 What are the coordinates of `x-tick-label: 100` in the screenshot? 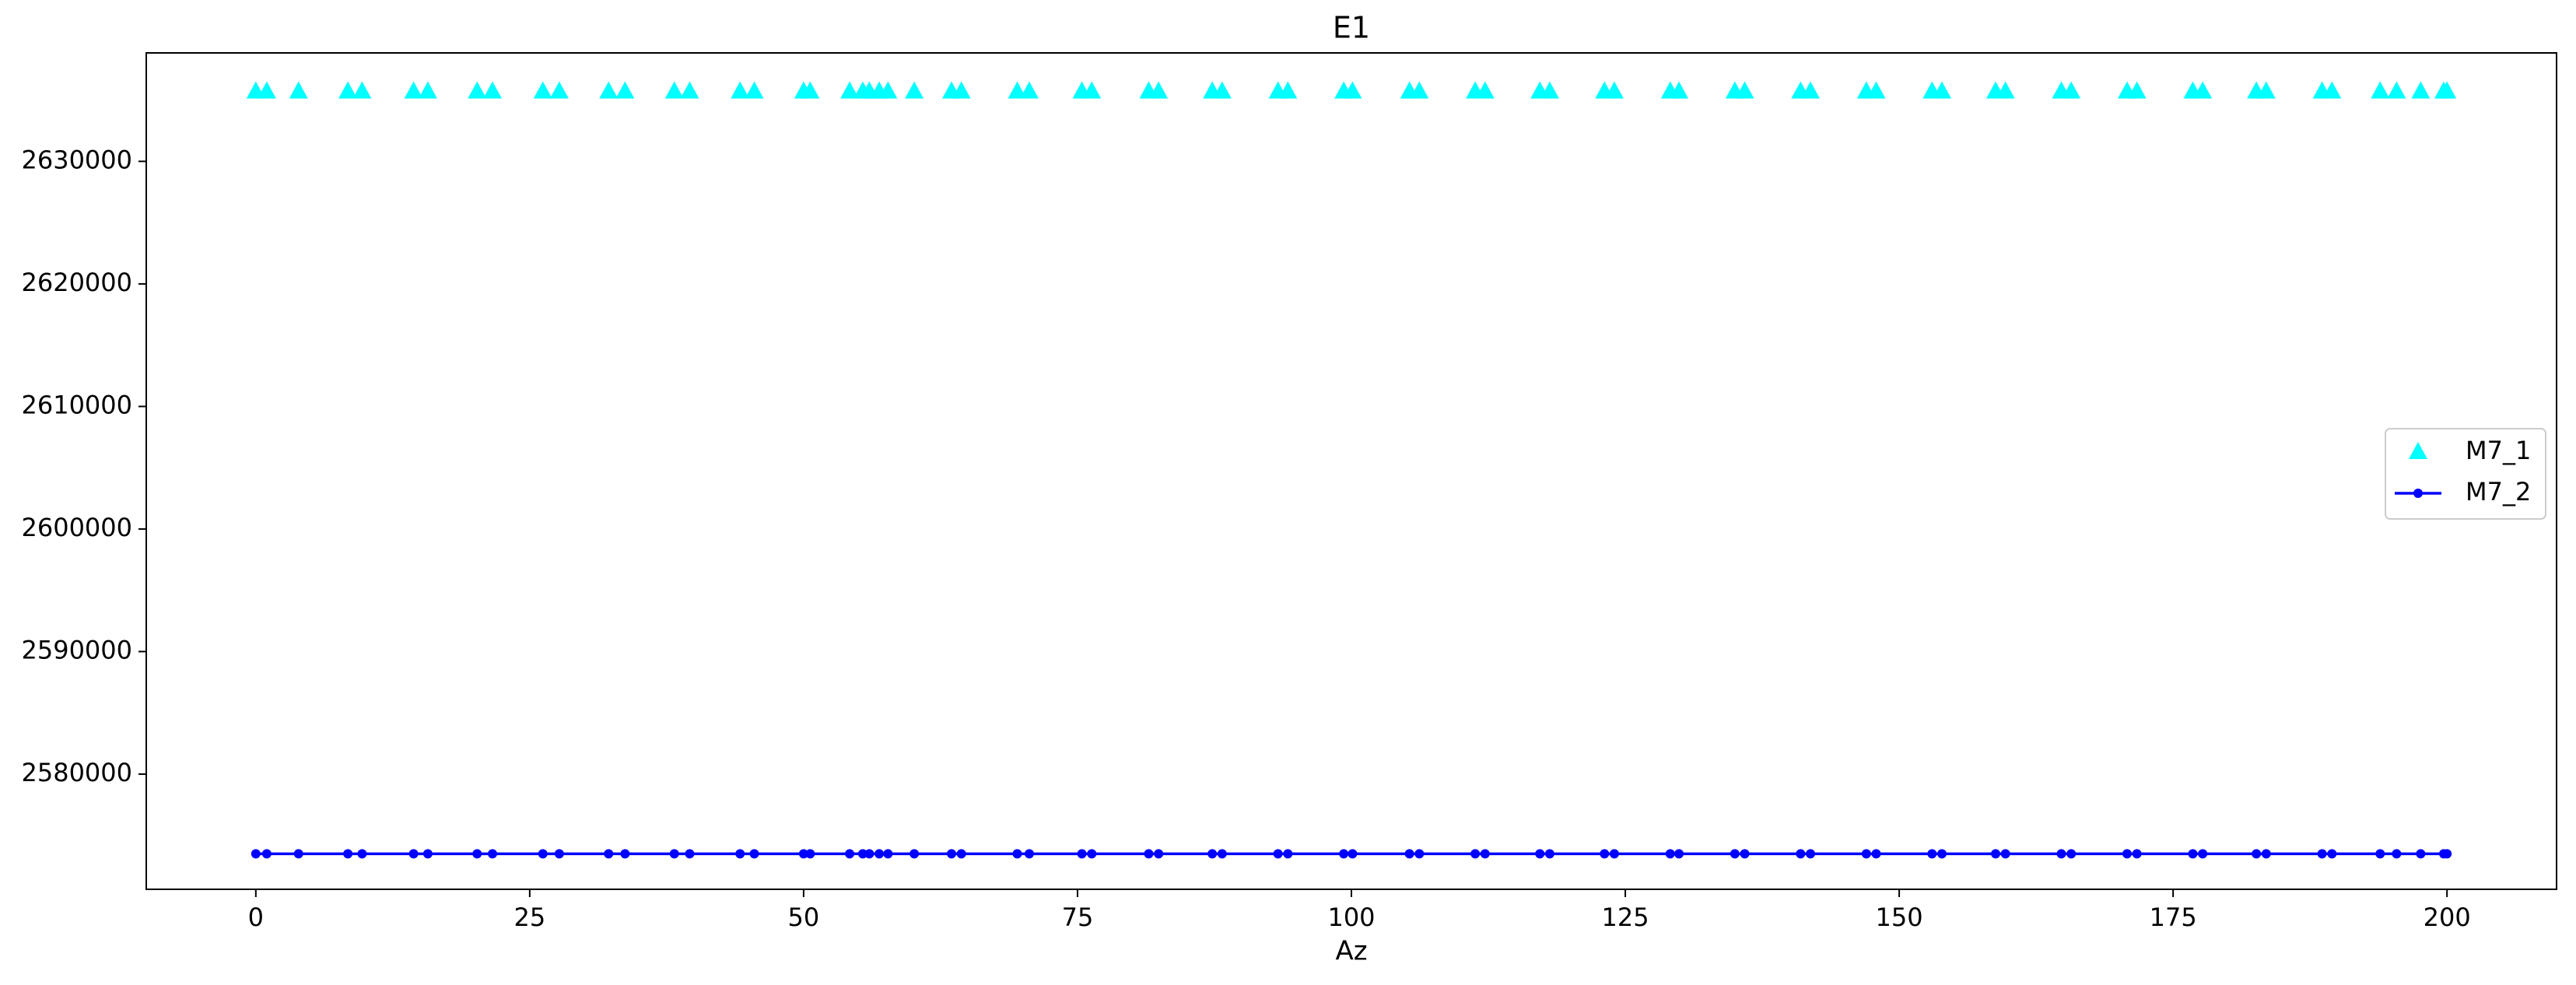 It's located at (1351, 917).